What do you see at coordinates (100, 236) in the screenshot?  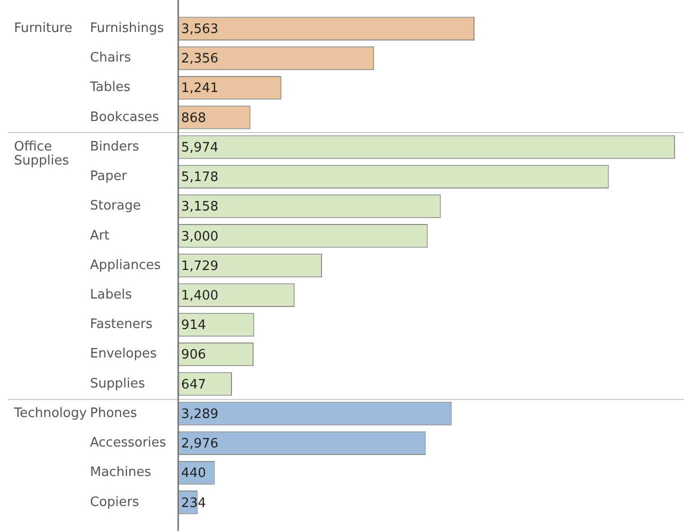 I see `y-tick-label: Art` at bounding box center [100, 236].